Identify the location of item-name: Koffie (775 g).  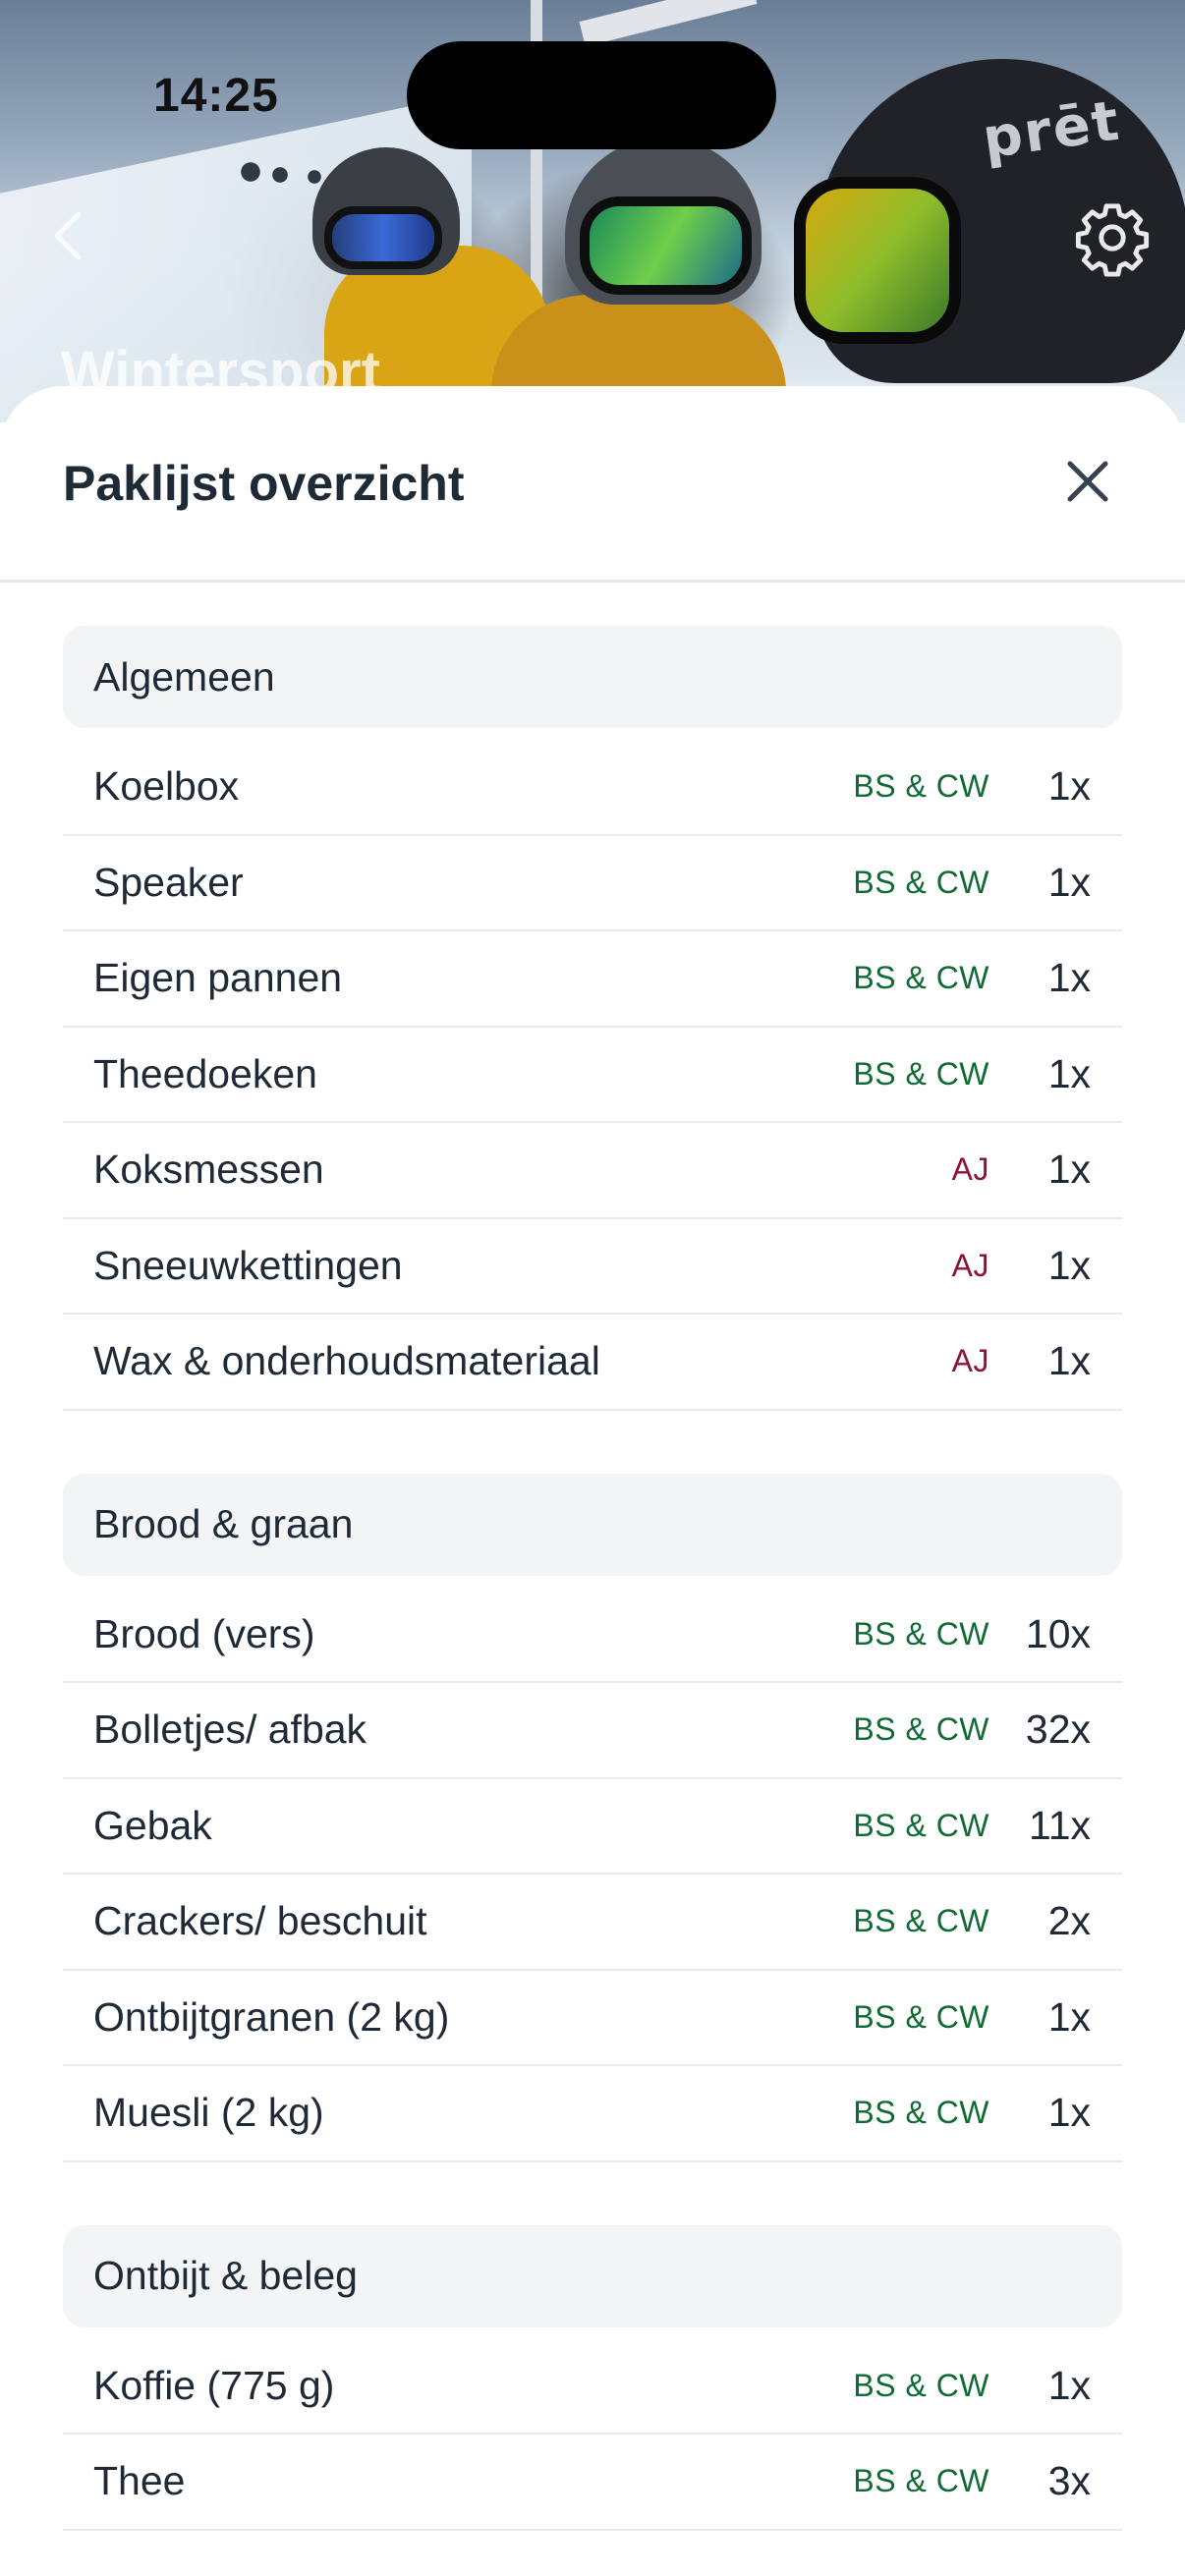
(214, 2385).